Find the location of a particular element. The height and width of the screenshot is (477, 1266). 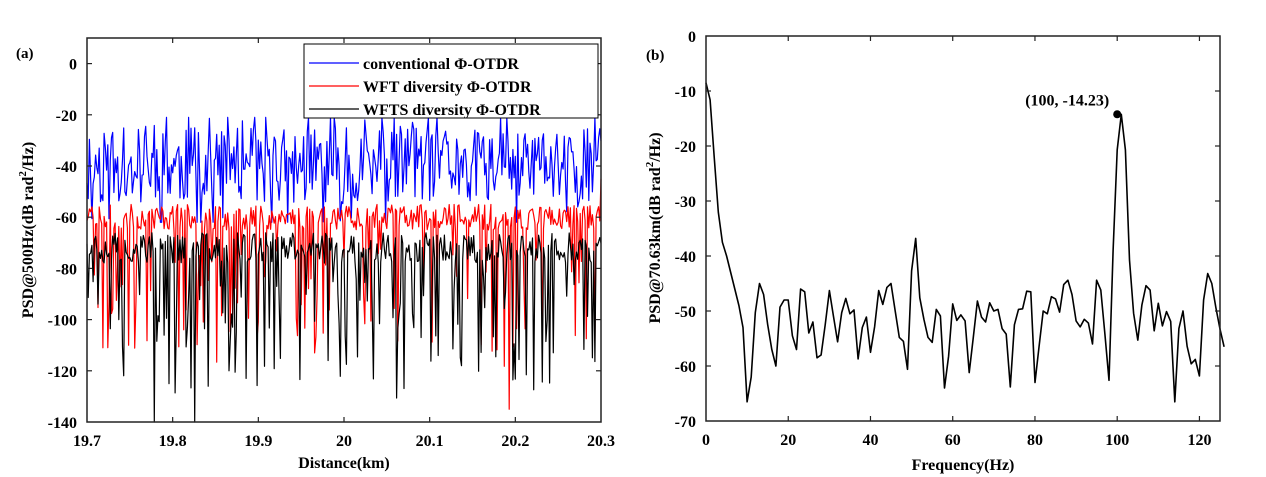

panel-a-xtick-label: 19.8 is located at coordinates (173, 441).